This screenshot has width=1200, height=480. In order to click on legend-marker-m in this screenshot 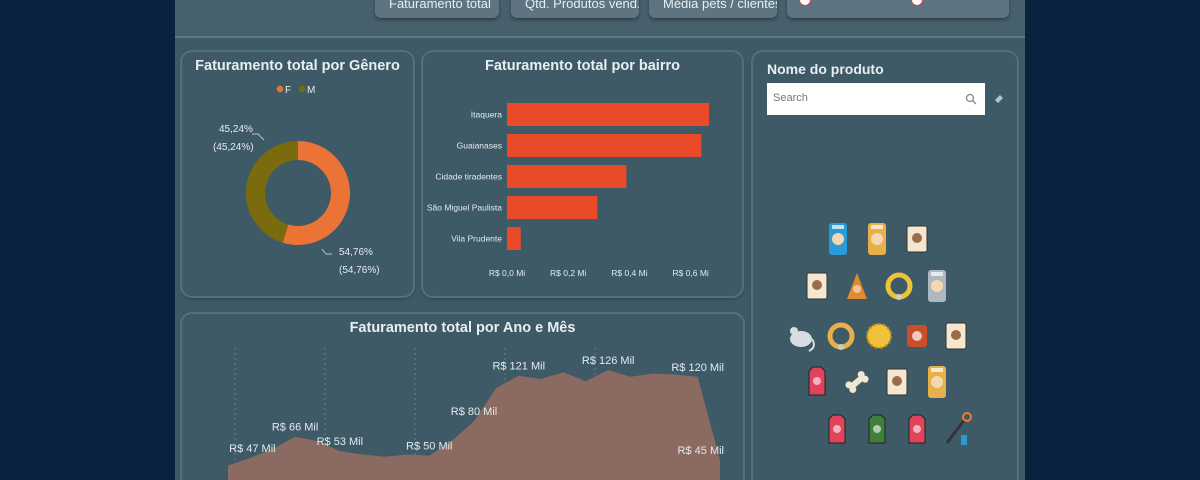, I will do `click(302, 89)`.